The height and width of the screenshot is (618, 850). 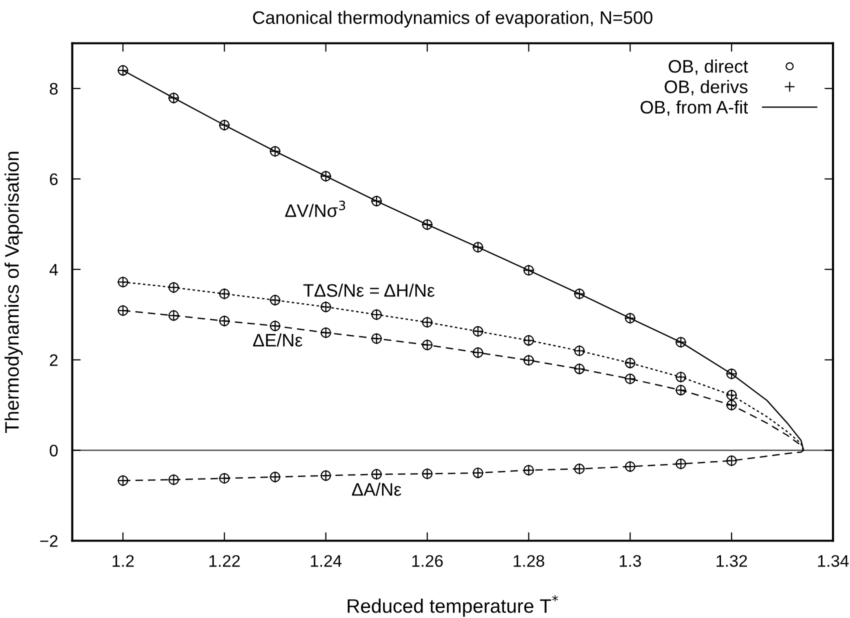 What do you see at coordinates (54, 179) in the screenshot?
I see `y-tick-label: 6` at bounding box center [54, 179].